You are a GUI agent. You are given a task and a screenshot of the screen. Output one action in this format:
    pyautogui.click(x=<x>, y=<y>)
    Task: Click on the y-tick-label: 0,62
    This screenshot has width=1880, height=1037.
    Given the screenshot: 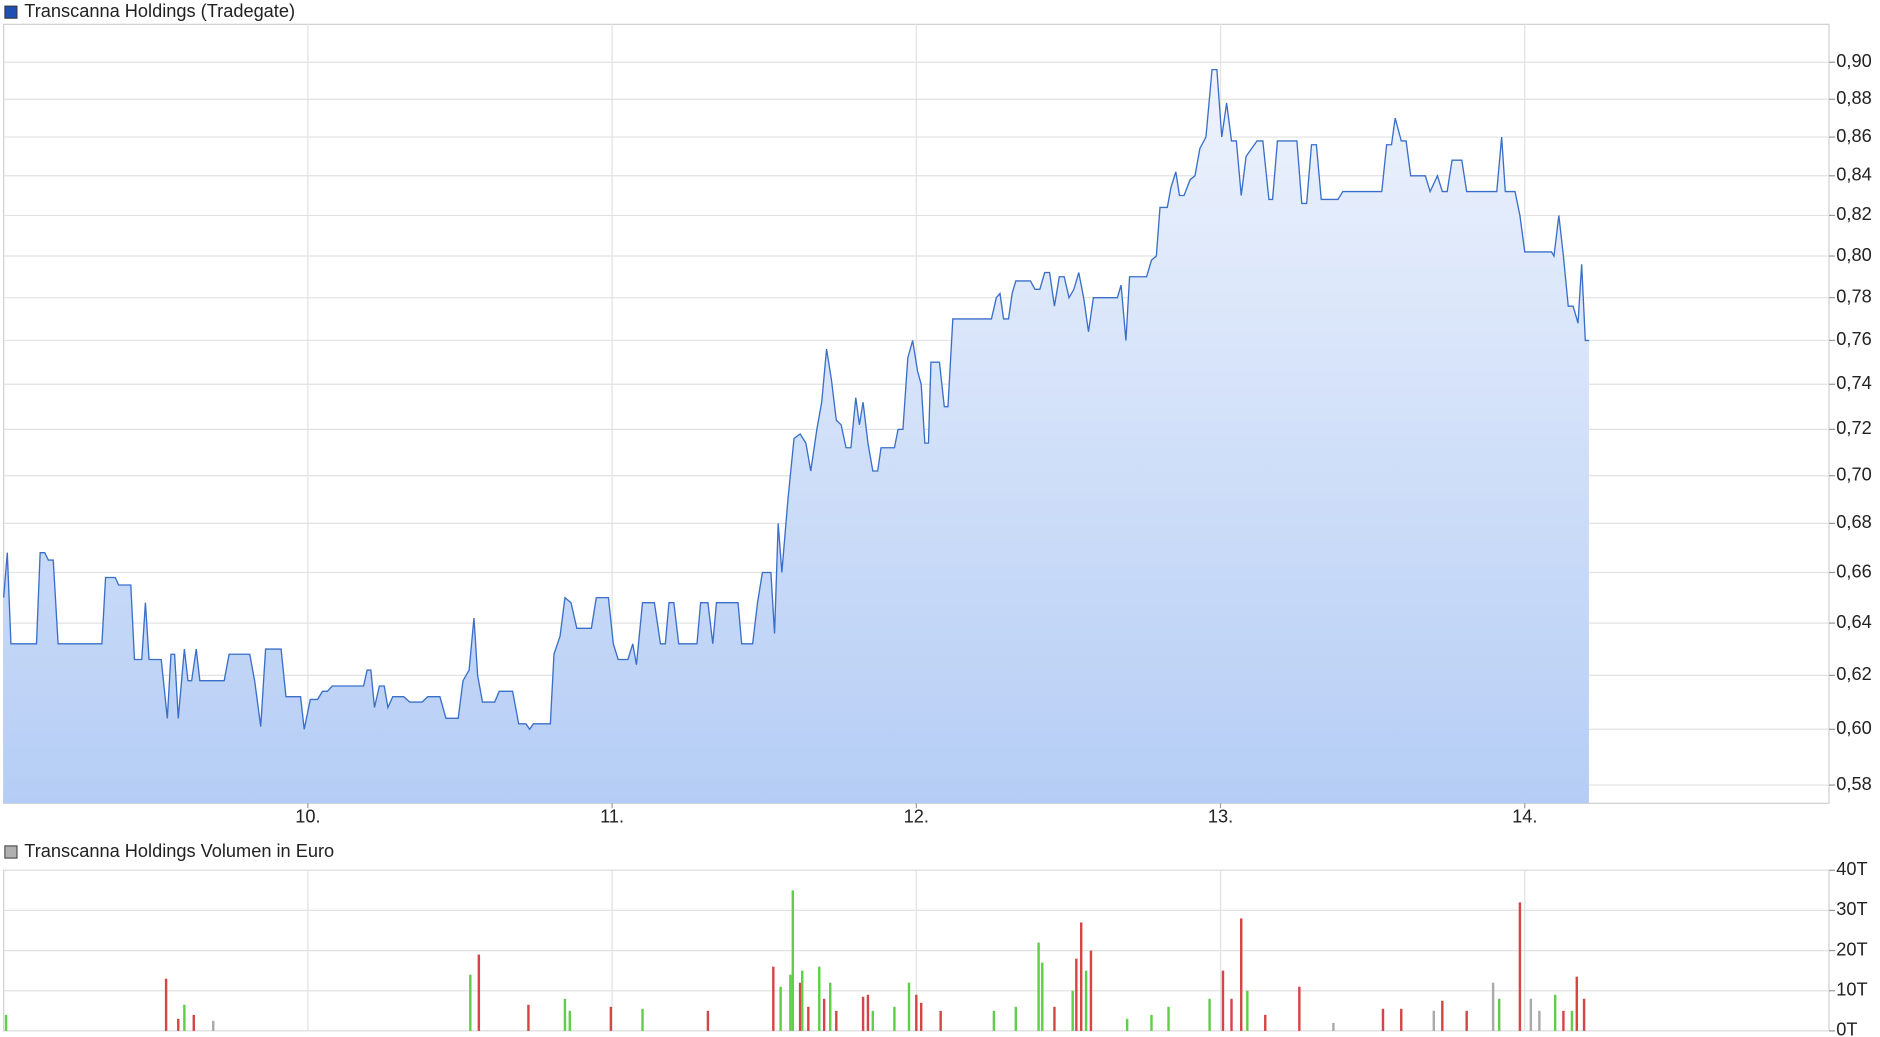 What is the action you would take?
    pyautogui.click(x=1853, y=673)
    